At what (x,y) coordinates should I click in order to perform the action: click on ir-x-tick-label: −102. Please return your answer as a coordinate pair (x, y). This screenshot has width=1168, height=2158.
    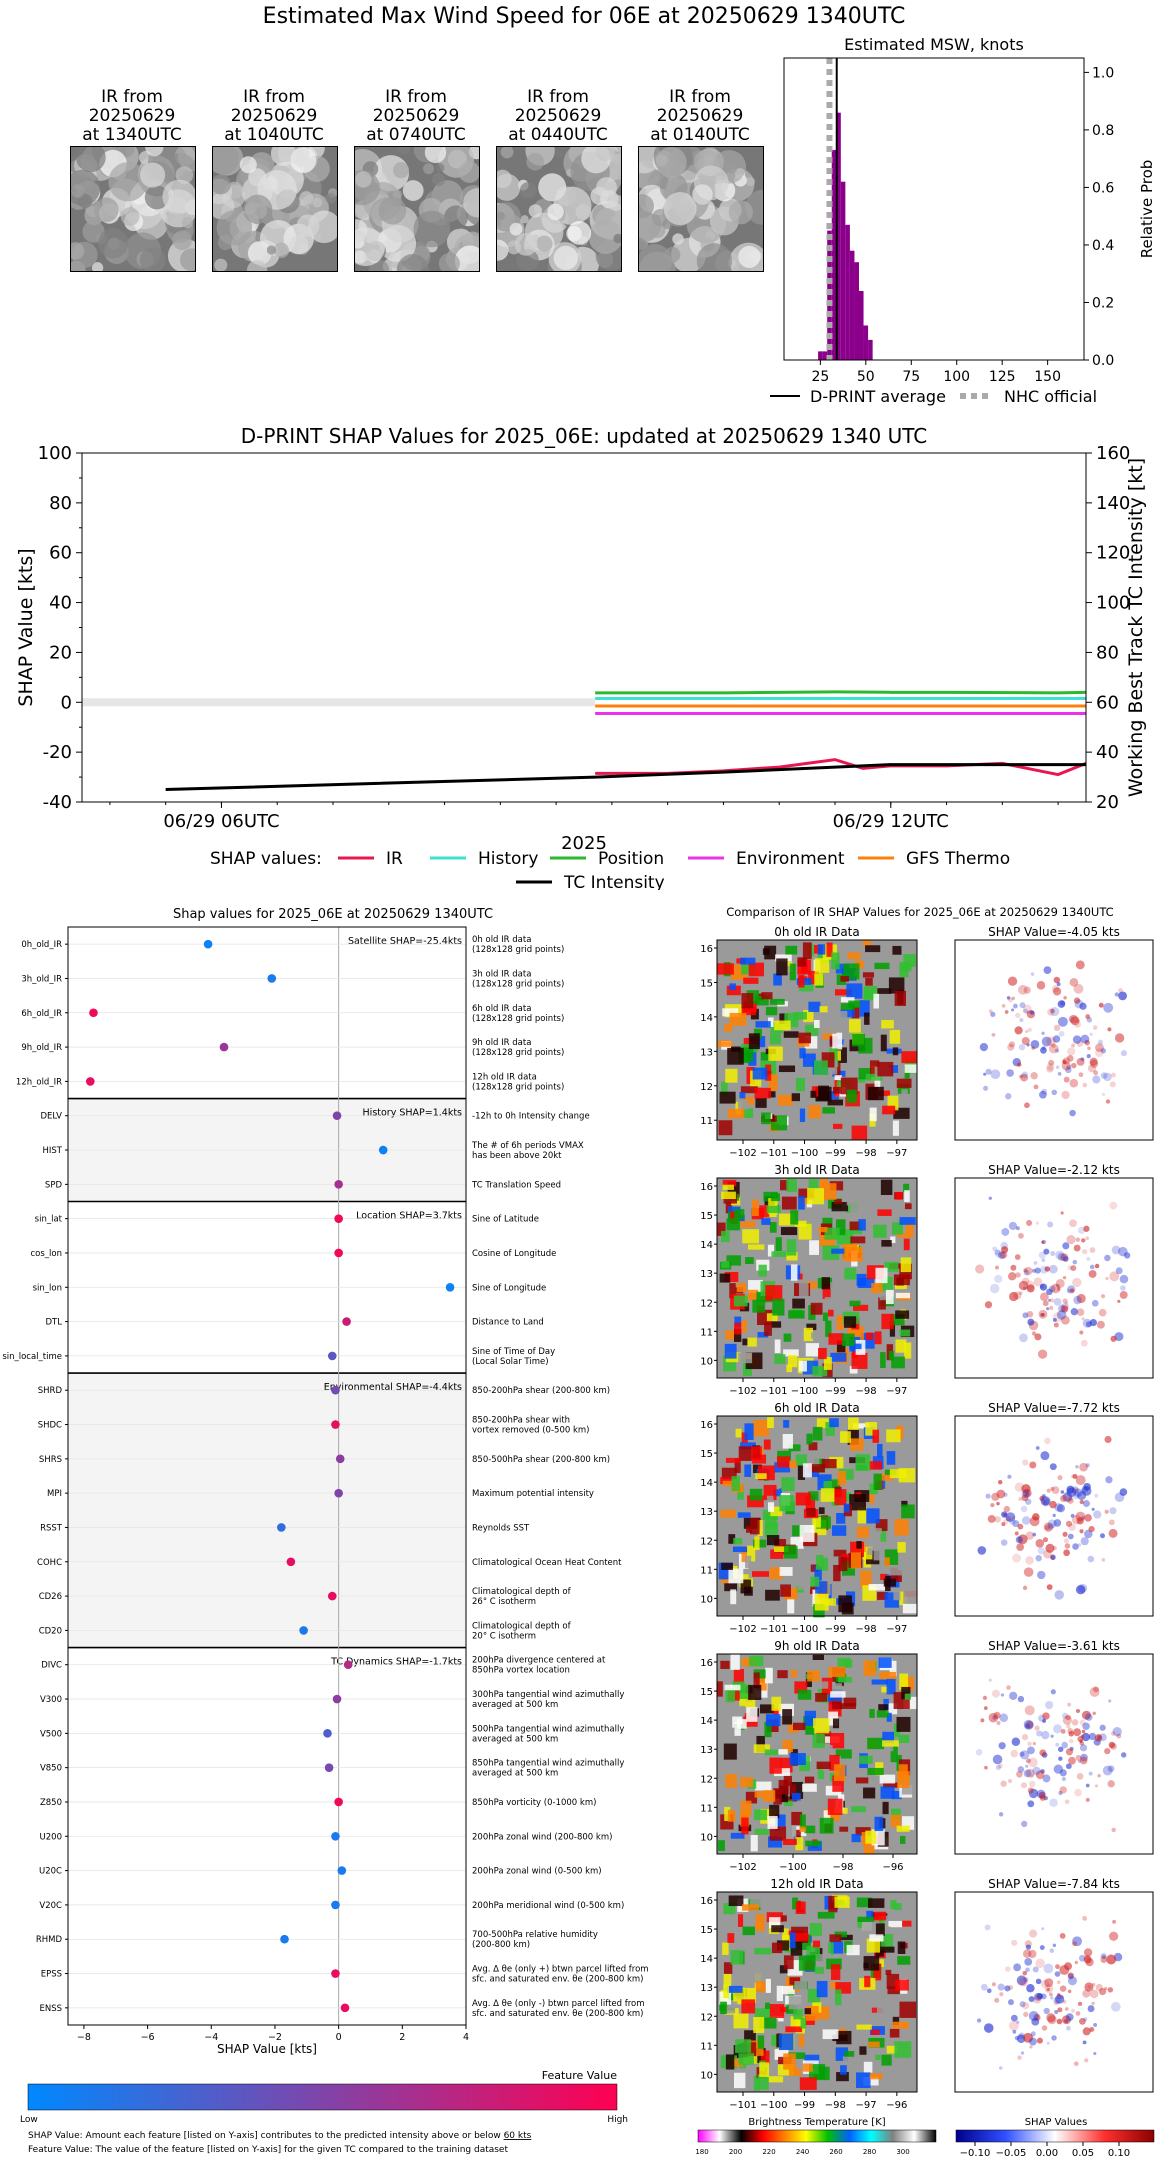
    Looking at the image, I should click on (742, 1867).